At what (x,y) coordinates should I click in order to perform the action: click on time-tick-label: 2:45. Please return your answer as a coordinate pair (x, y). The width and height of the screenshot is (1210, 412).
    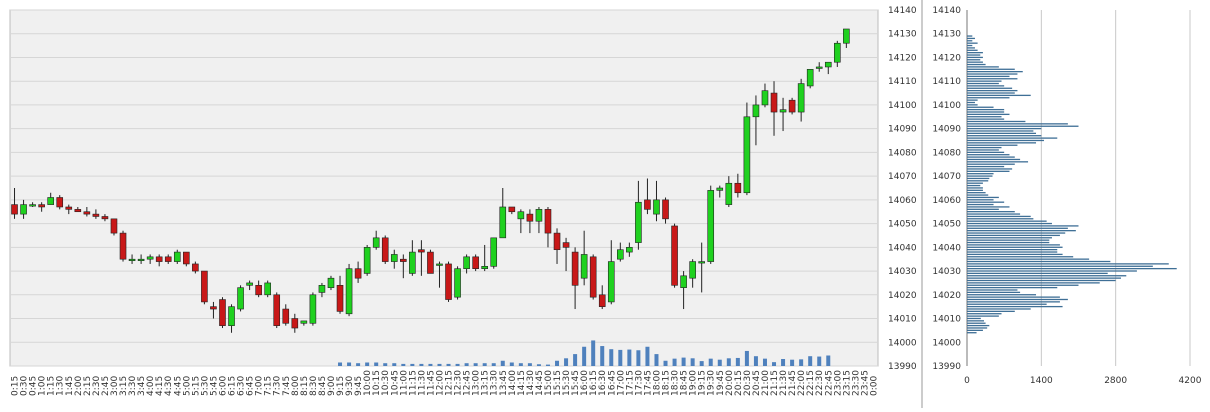
    Looking at the image, I should click on (106, 386).